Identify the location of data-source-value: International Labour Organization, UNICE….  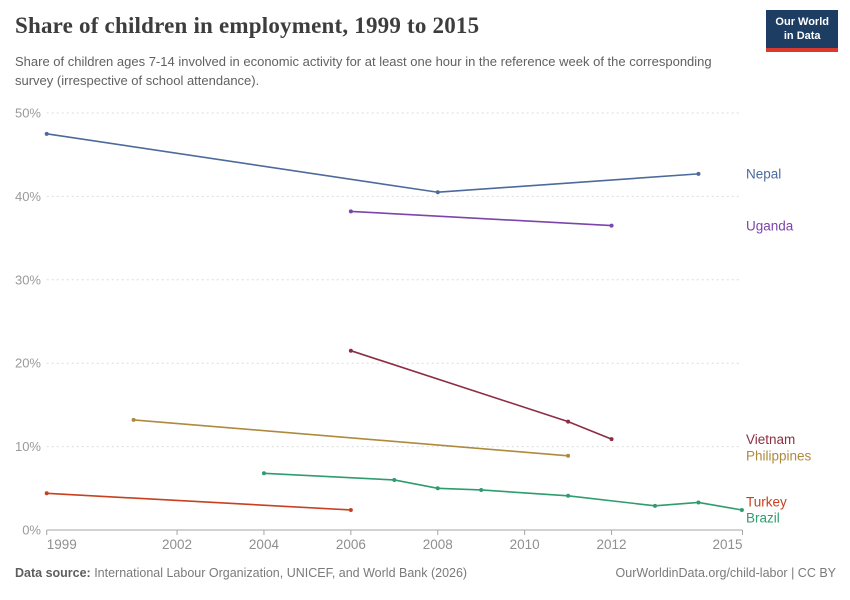
(279, 573).